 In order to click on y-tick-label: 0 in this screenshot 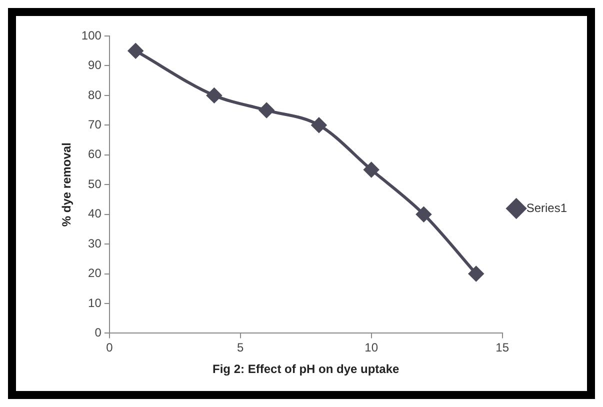, I will do `click(98, 333)`.